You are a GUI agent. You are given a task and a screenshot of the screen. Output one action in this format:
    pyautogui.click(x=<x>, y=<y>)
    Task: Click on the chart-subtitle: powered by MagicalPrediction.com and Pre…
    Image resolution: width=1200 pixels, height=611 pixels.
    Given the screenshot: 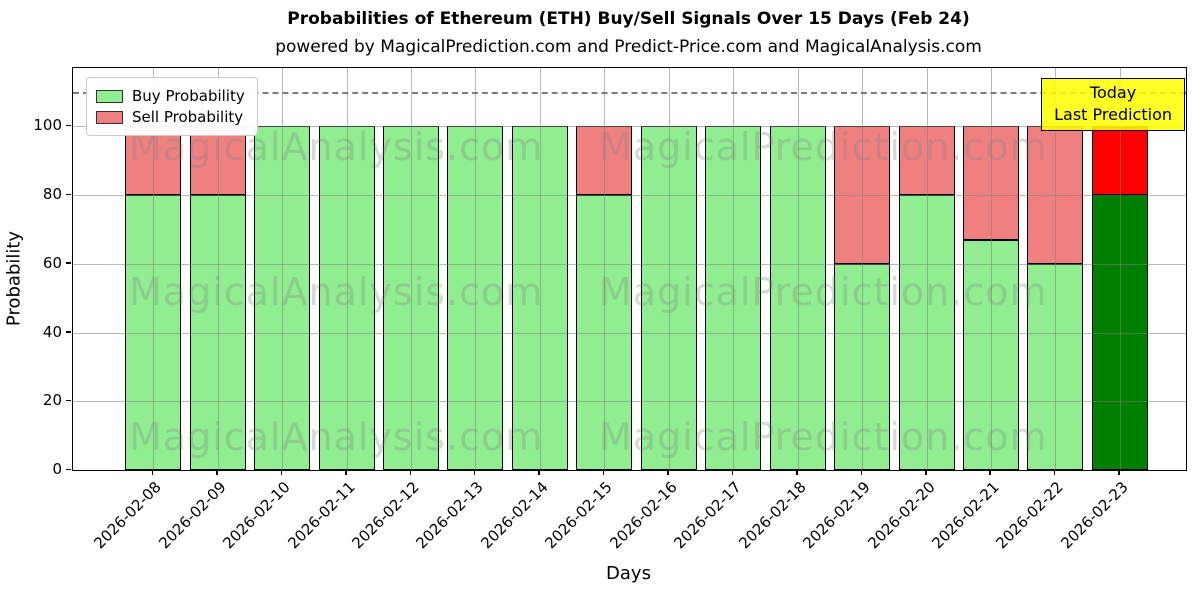 What is the action you would take?
    pyautogui.click(x=628, y=47)
    